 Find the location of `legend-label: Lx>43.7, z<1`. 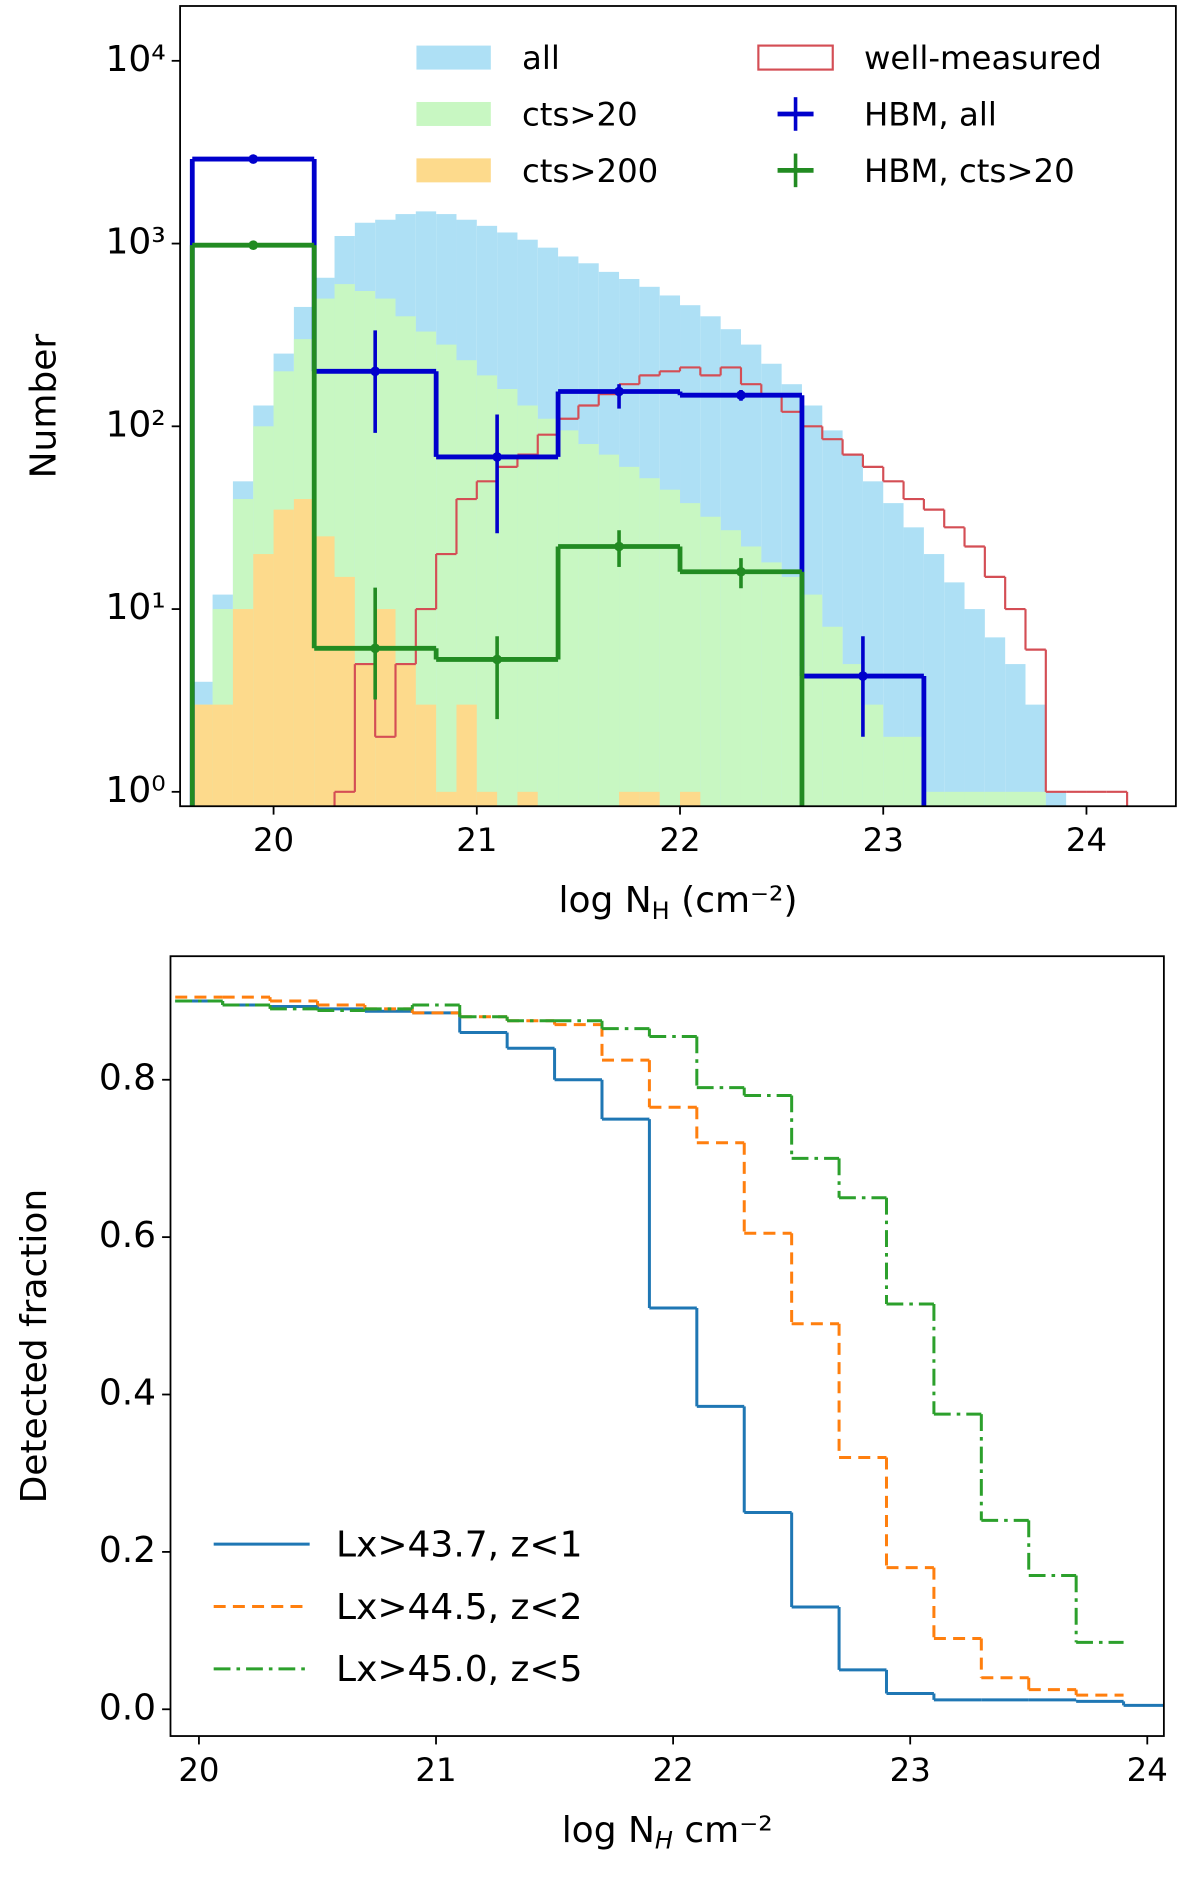

legend-label: Lx>43.7, z<1 is located at coordinates (459, 1544).